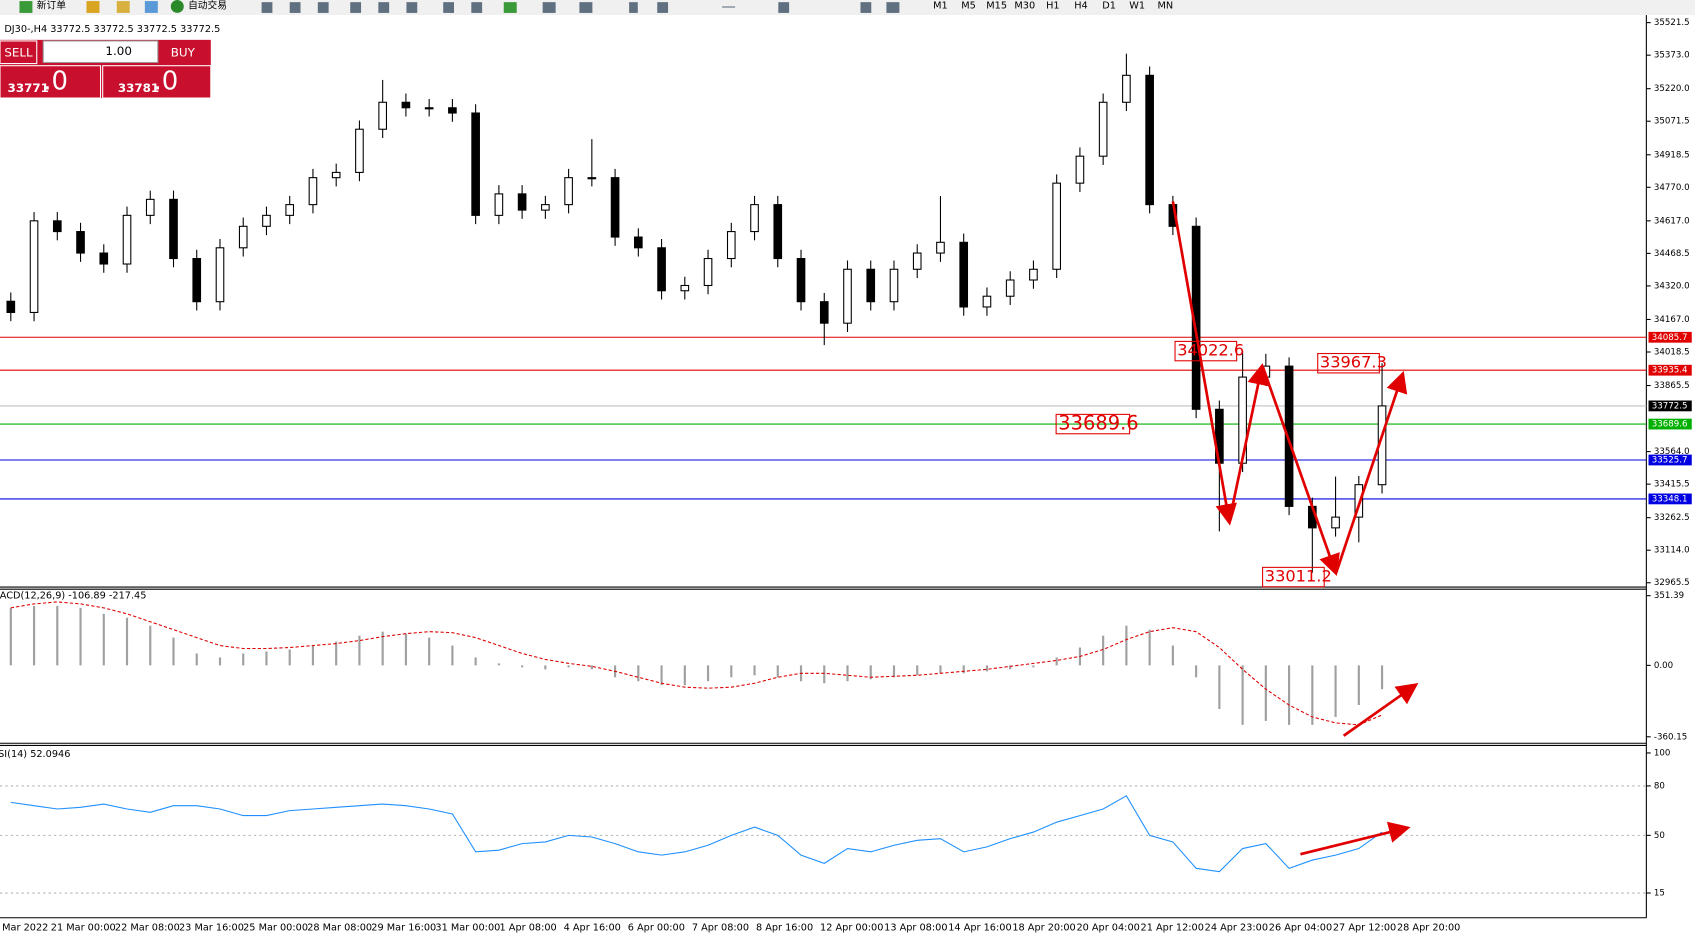 This screenshot has height=935, width=1695. I want to click on x-tick-label: 1 Apr 08:00, so click(528, 927).